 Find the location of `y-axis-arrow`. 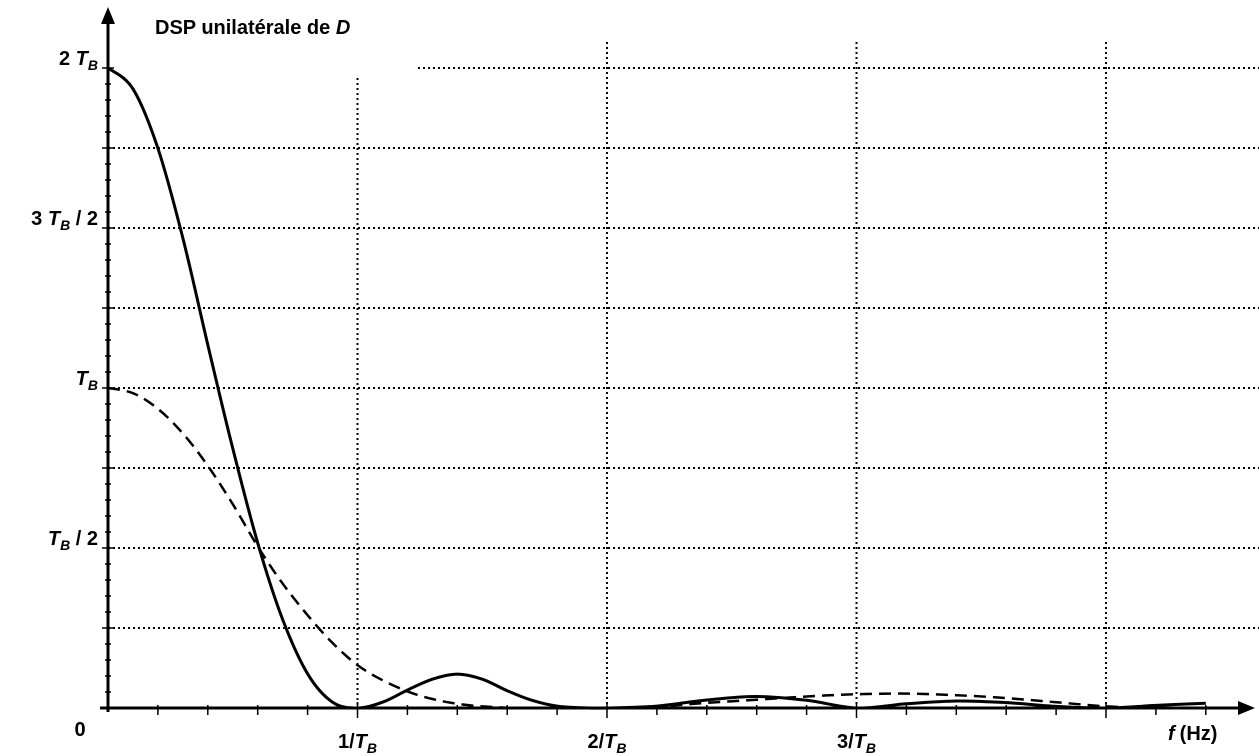

y-axis-arrow is located at coordinates (108, 15).